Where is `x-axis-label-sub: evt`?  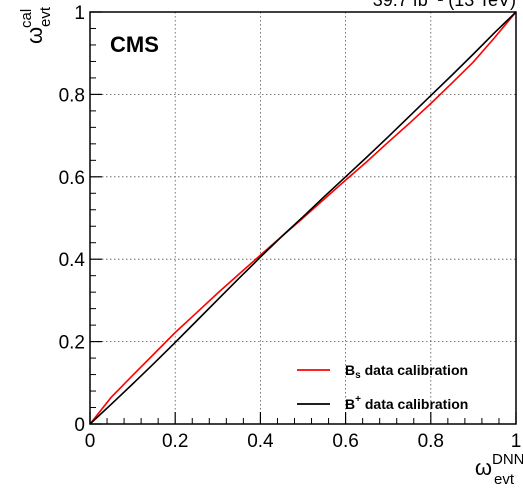
x-axis-label-sub: evt is located at coordinates (504, 479).